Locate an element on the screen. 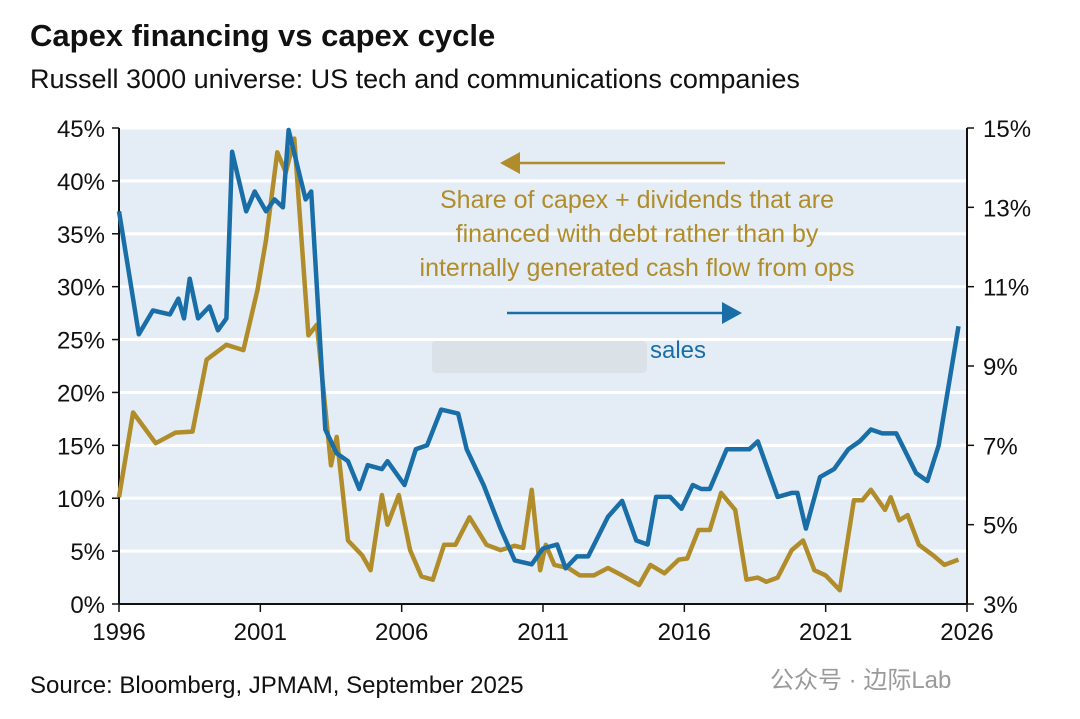  source-note: Source: Bloomberg, JPMAM, September 2025 is located at coordinates (277, 685).